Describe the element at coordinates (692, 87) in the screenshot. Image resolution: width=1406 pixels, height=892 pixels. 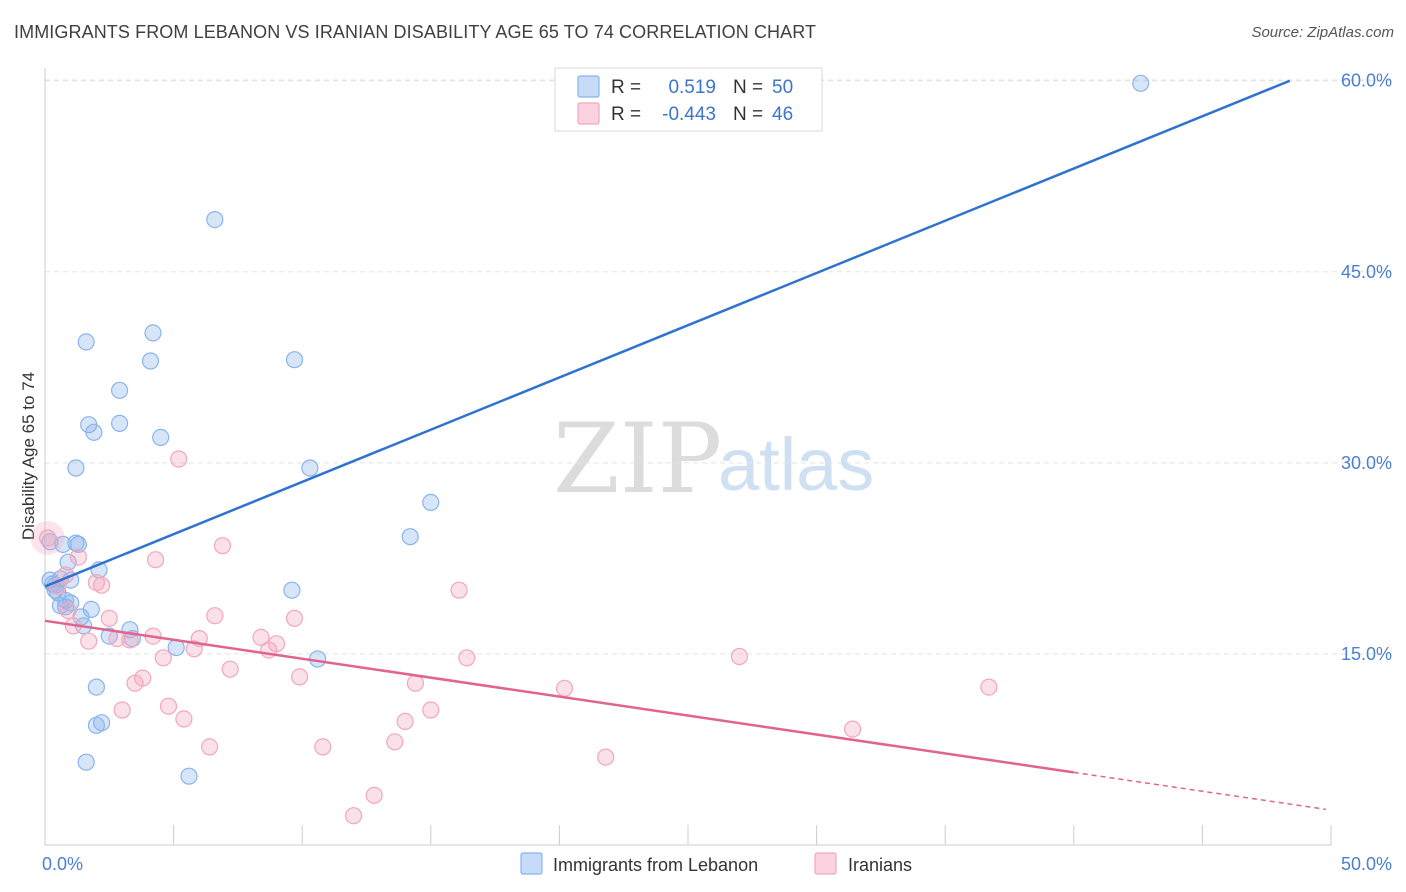
I see `legend-r-value-lebanon: 0.519` at that location.